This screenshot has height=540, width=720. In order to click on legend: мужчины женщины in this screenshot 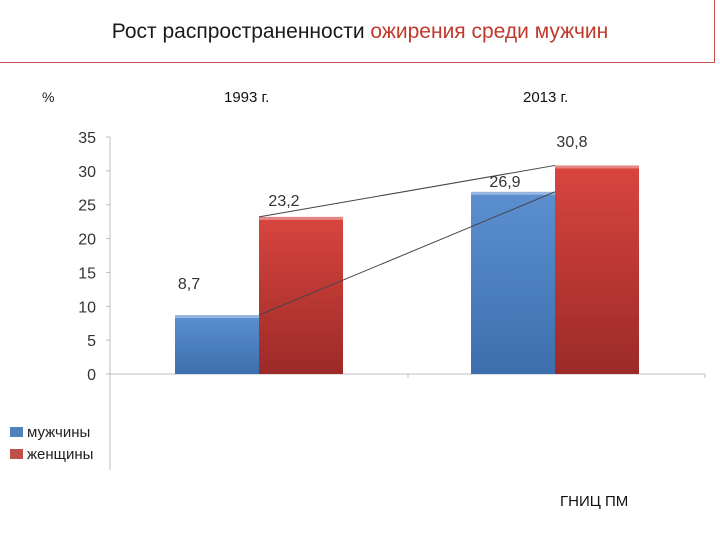, I will do `click(62, 447)`.